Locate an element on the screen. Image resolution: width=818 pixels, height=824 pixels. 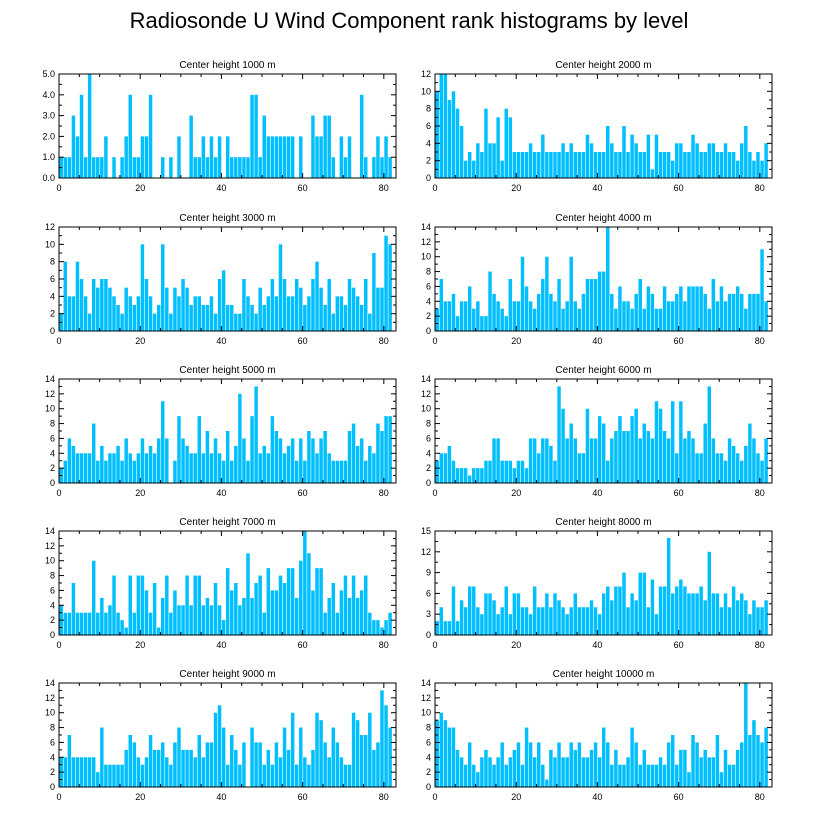
y-tick-label: 6 is located at coordinates (52, 438).